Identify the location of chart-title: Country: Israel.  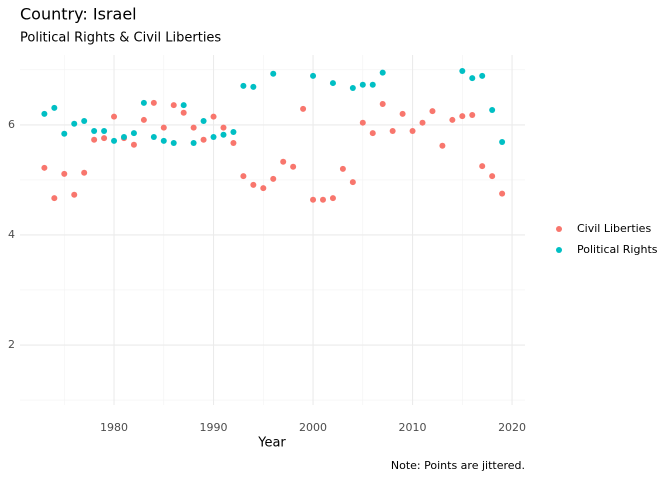
(78, 14).